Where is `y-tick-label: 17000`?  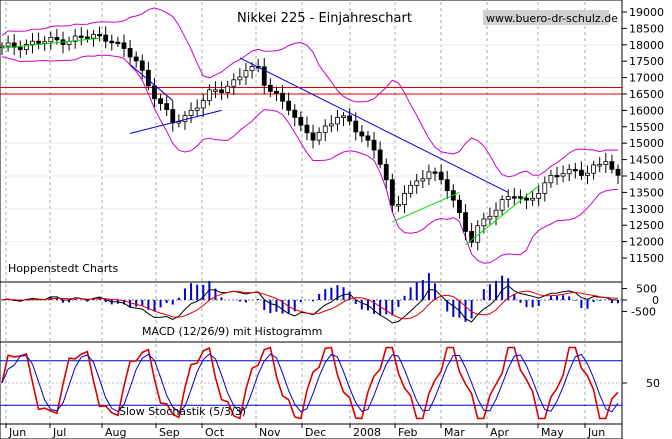 y-tick-label: 17000 is located at coordinates (646, 78).